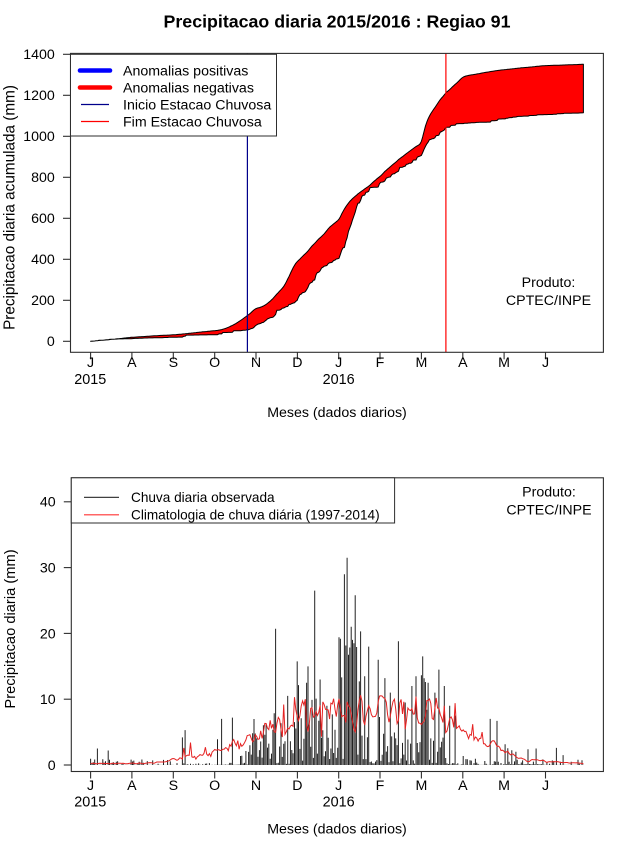  Describe the element at coordinates (43, 260) in the screenshot. I see `svg-text: 400` at that location.